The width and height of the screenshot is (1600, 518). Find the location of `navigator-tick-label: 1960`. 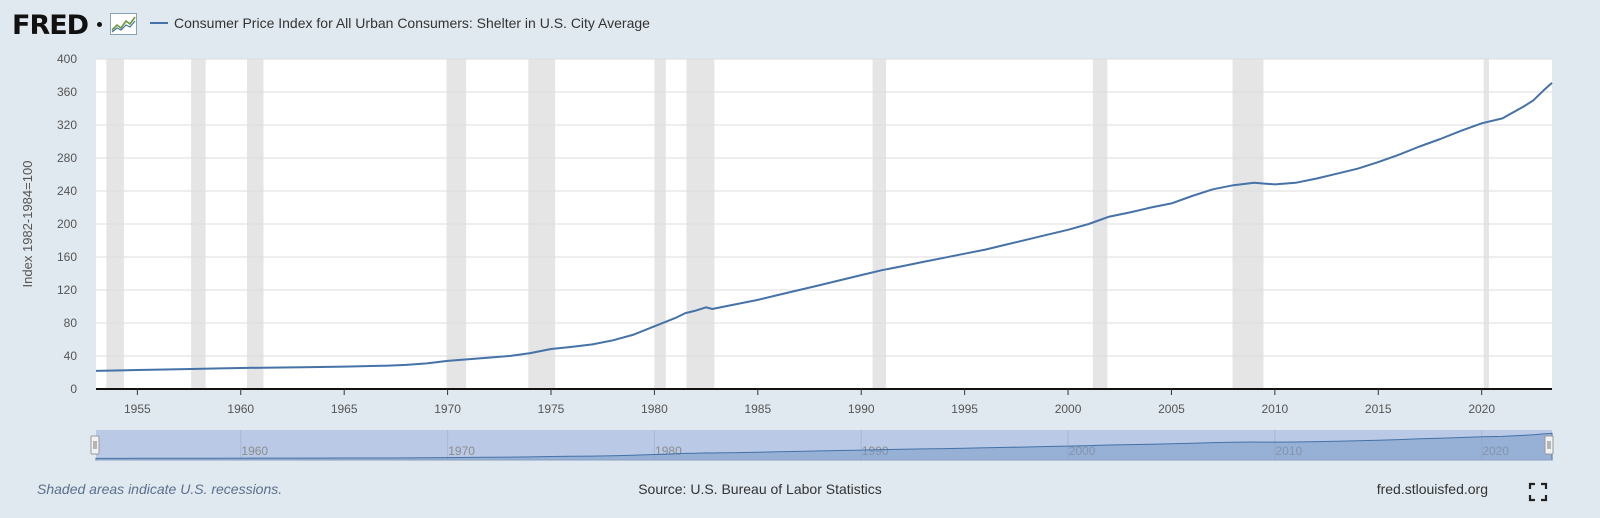

navigator-tick-label: 1960 is located at coordinates (254, 451).